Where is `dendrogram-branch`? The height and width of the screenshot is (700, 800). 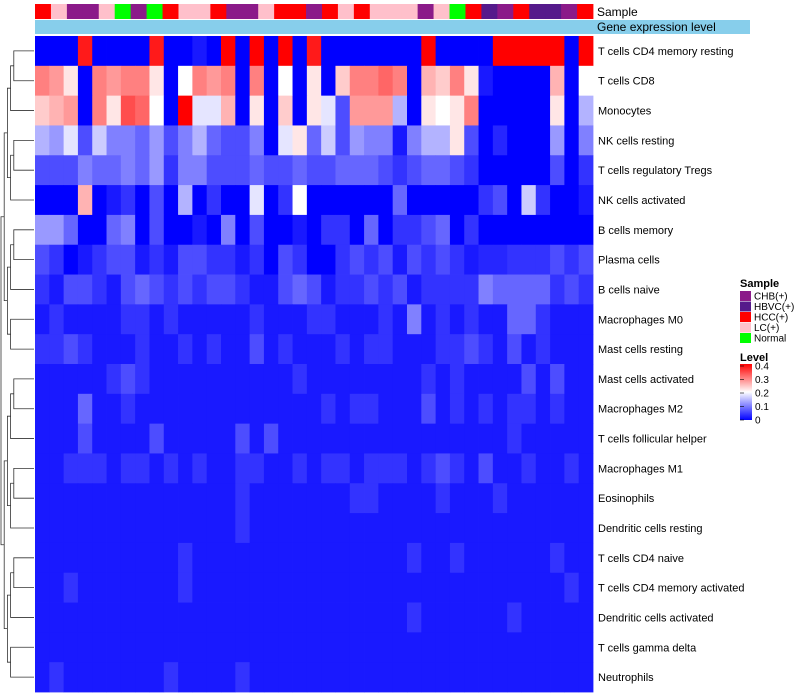
dendrogram-branch is located at coordinates (23, 573).